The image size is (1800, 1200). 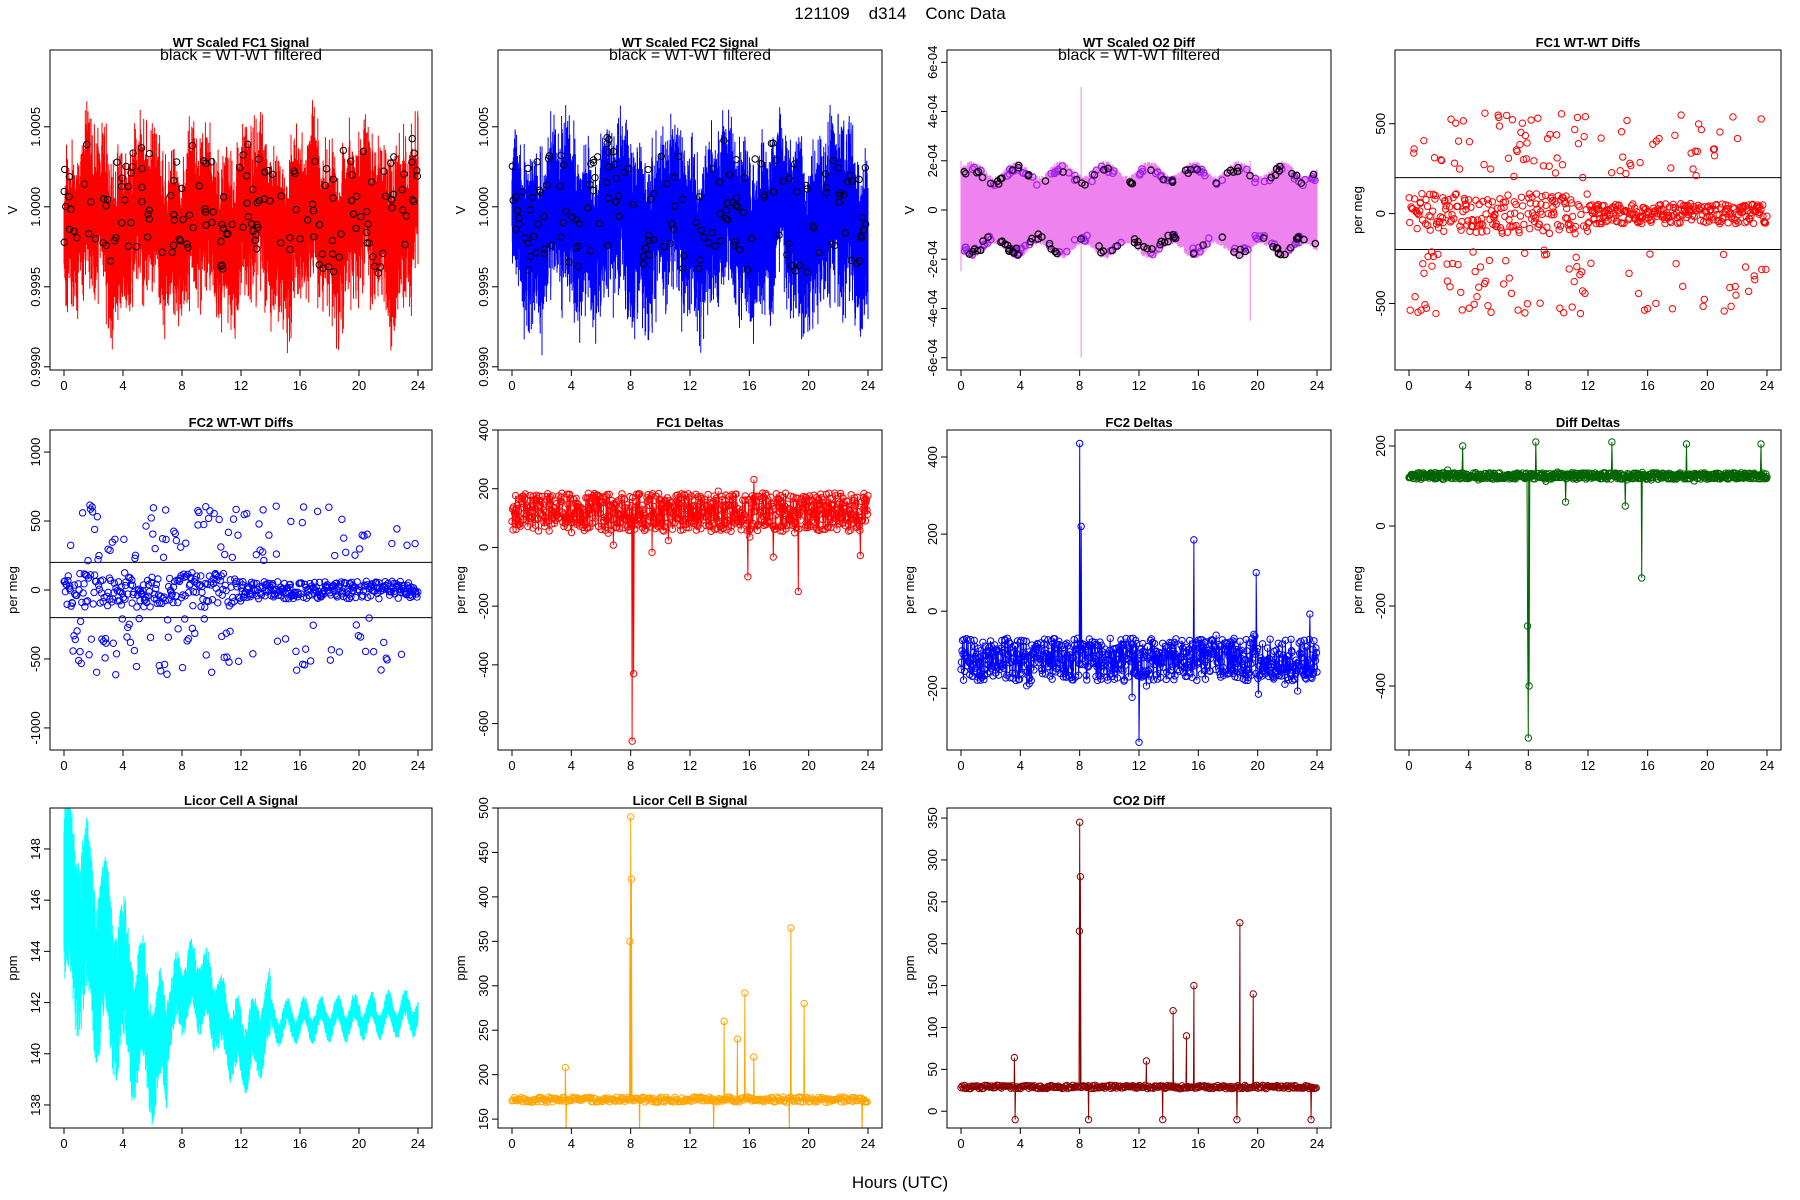 I want to click on plot-area, so click(x=241, y=227).